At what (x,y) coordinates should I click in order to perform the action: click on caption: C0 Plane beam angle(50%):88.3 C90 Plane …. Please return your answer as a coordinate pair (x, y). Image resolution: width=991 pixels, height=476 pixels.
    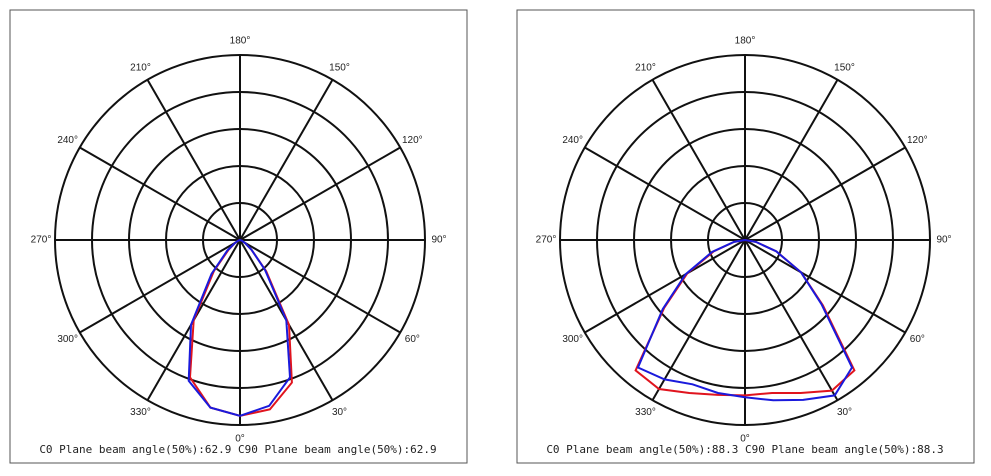
    Looking at the image, I should click on (744, 449).